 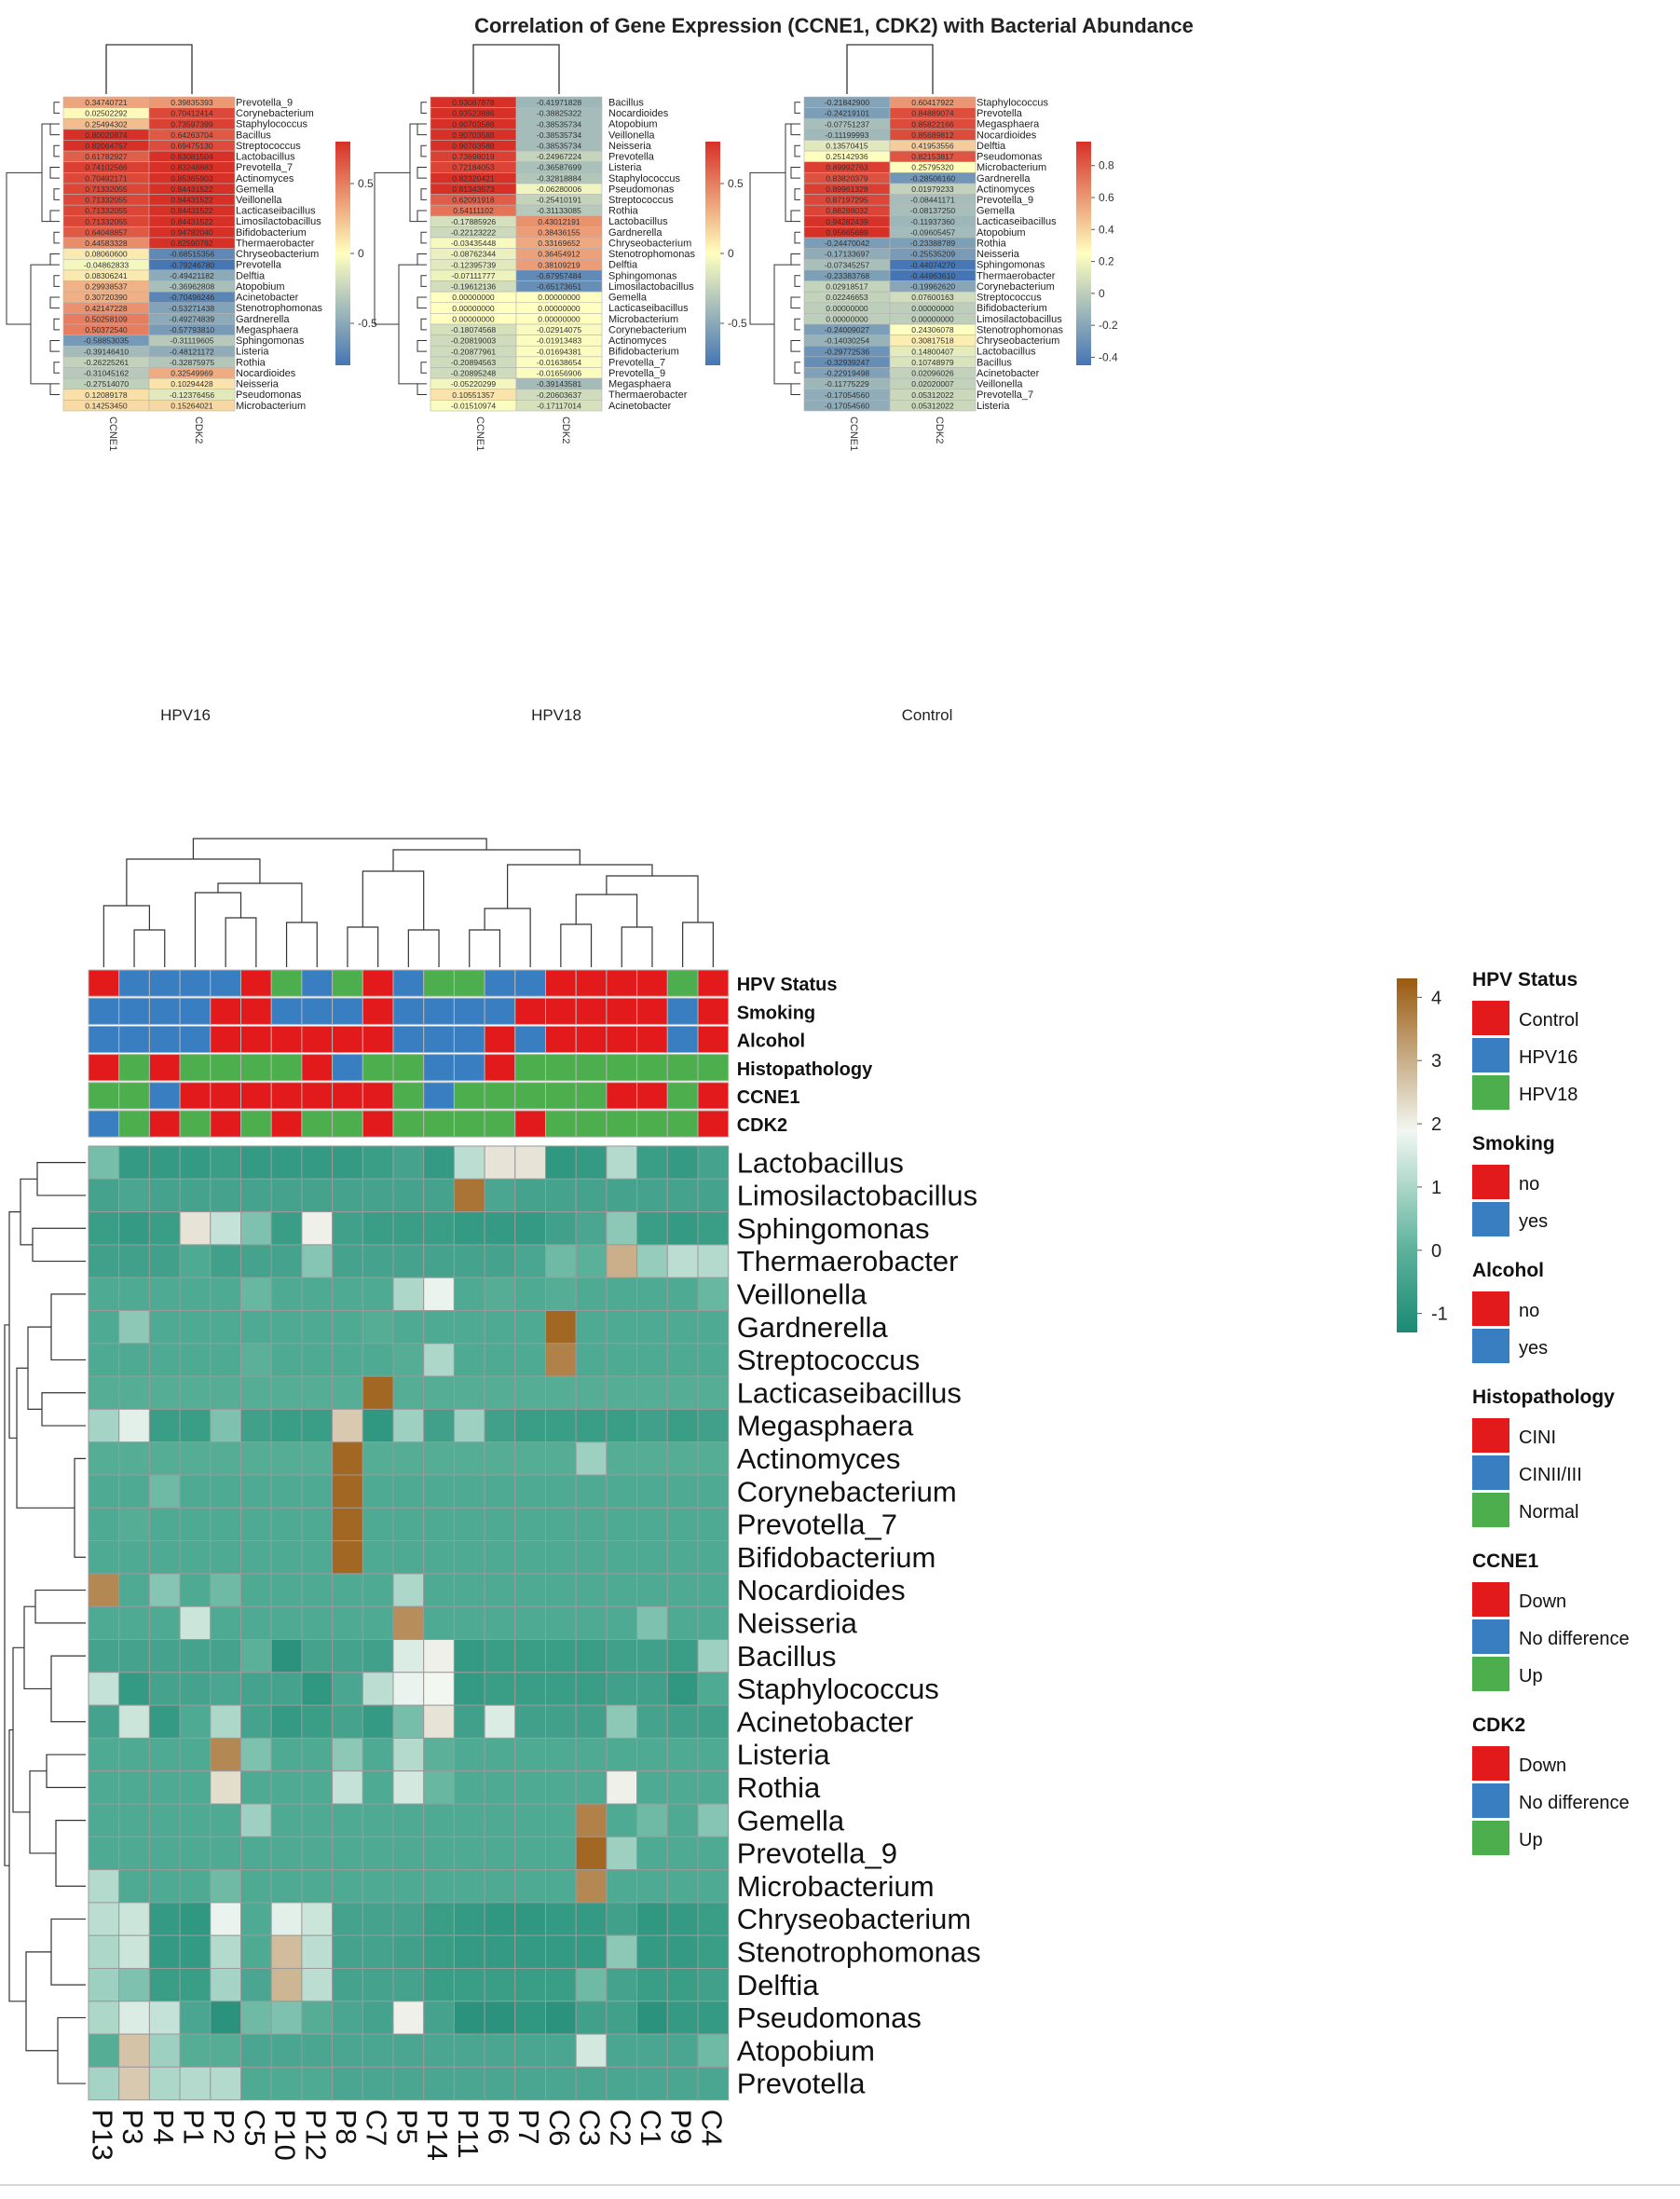 I want to click on row-label: Rothia, so click(x=251, y=362).